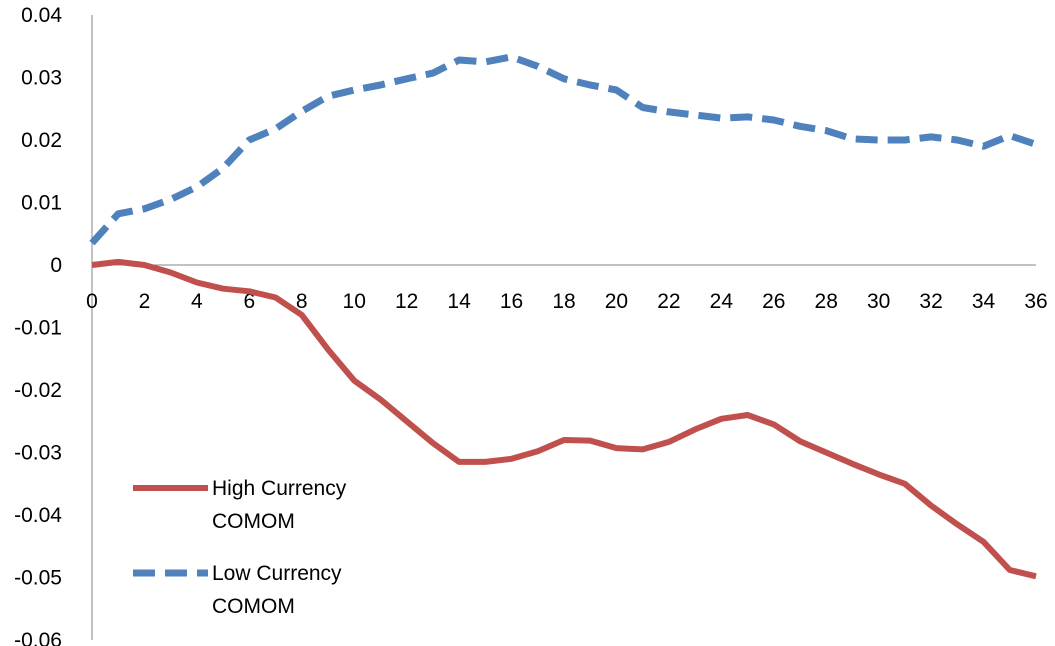 This screenshot has height=646, width=1055. I want to click on y-tick-label: -0.04, so click(38, 515).